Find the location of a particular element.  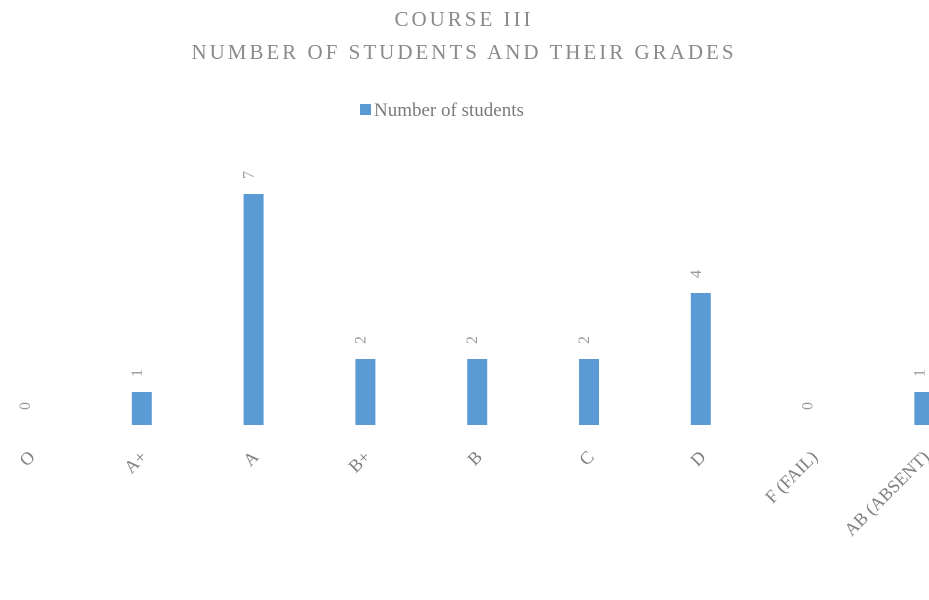

x-tick-label: A is located at coordinates (250, 458).